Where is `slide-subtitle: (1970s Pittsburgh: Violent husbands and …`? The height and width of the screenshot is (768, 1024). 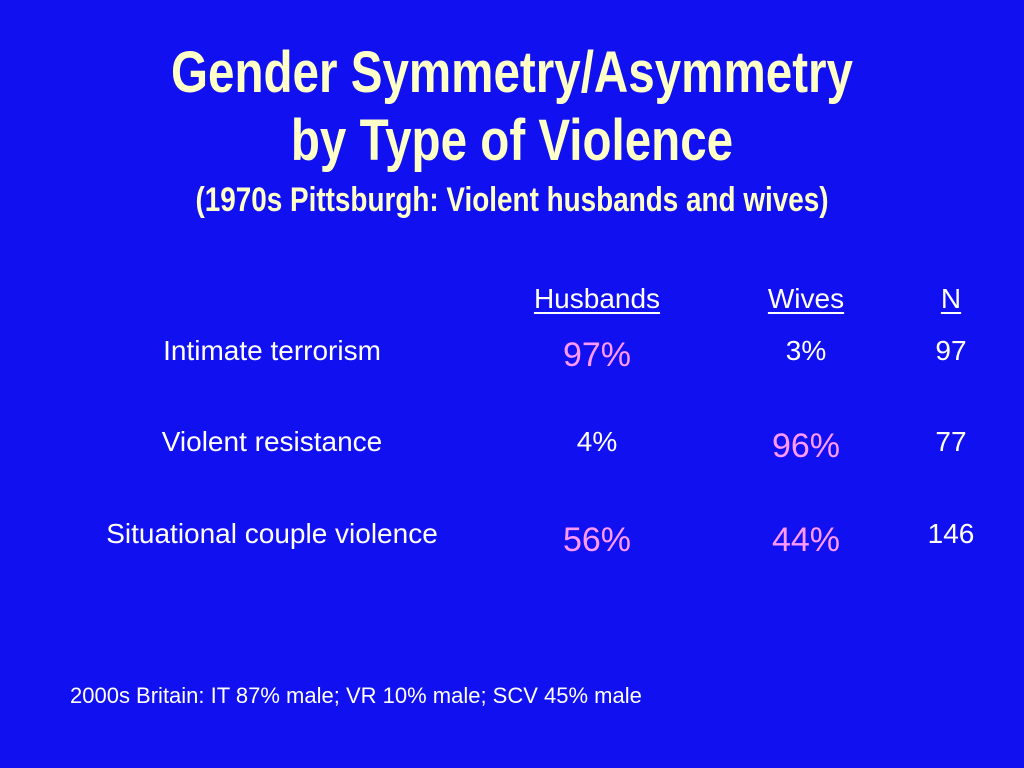
slide-subtitle: (1970s Pittsburgh: Violent husbands and … is located at coordinates (512, 200).